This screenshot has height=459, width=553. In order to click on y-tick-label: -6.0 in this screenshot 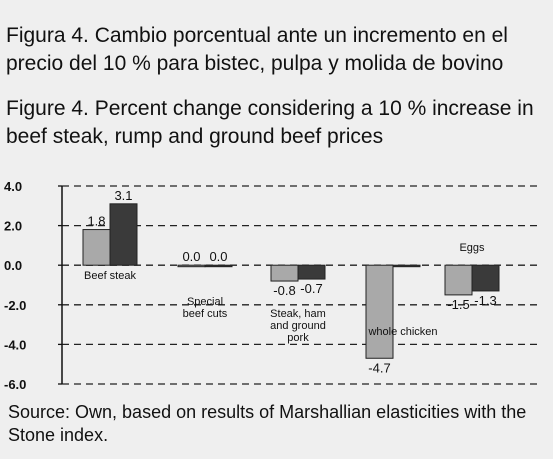, I will do `click(15, 384)`.